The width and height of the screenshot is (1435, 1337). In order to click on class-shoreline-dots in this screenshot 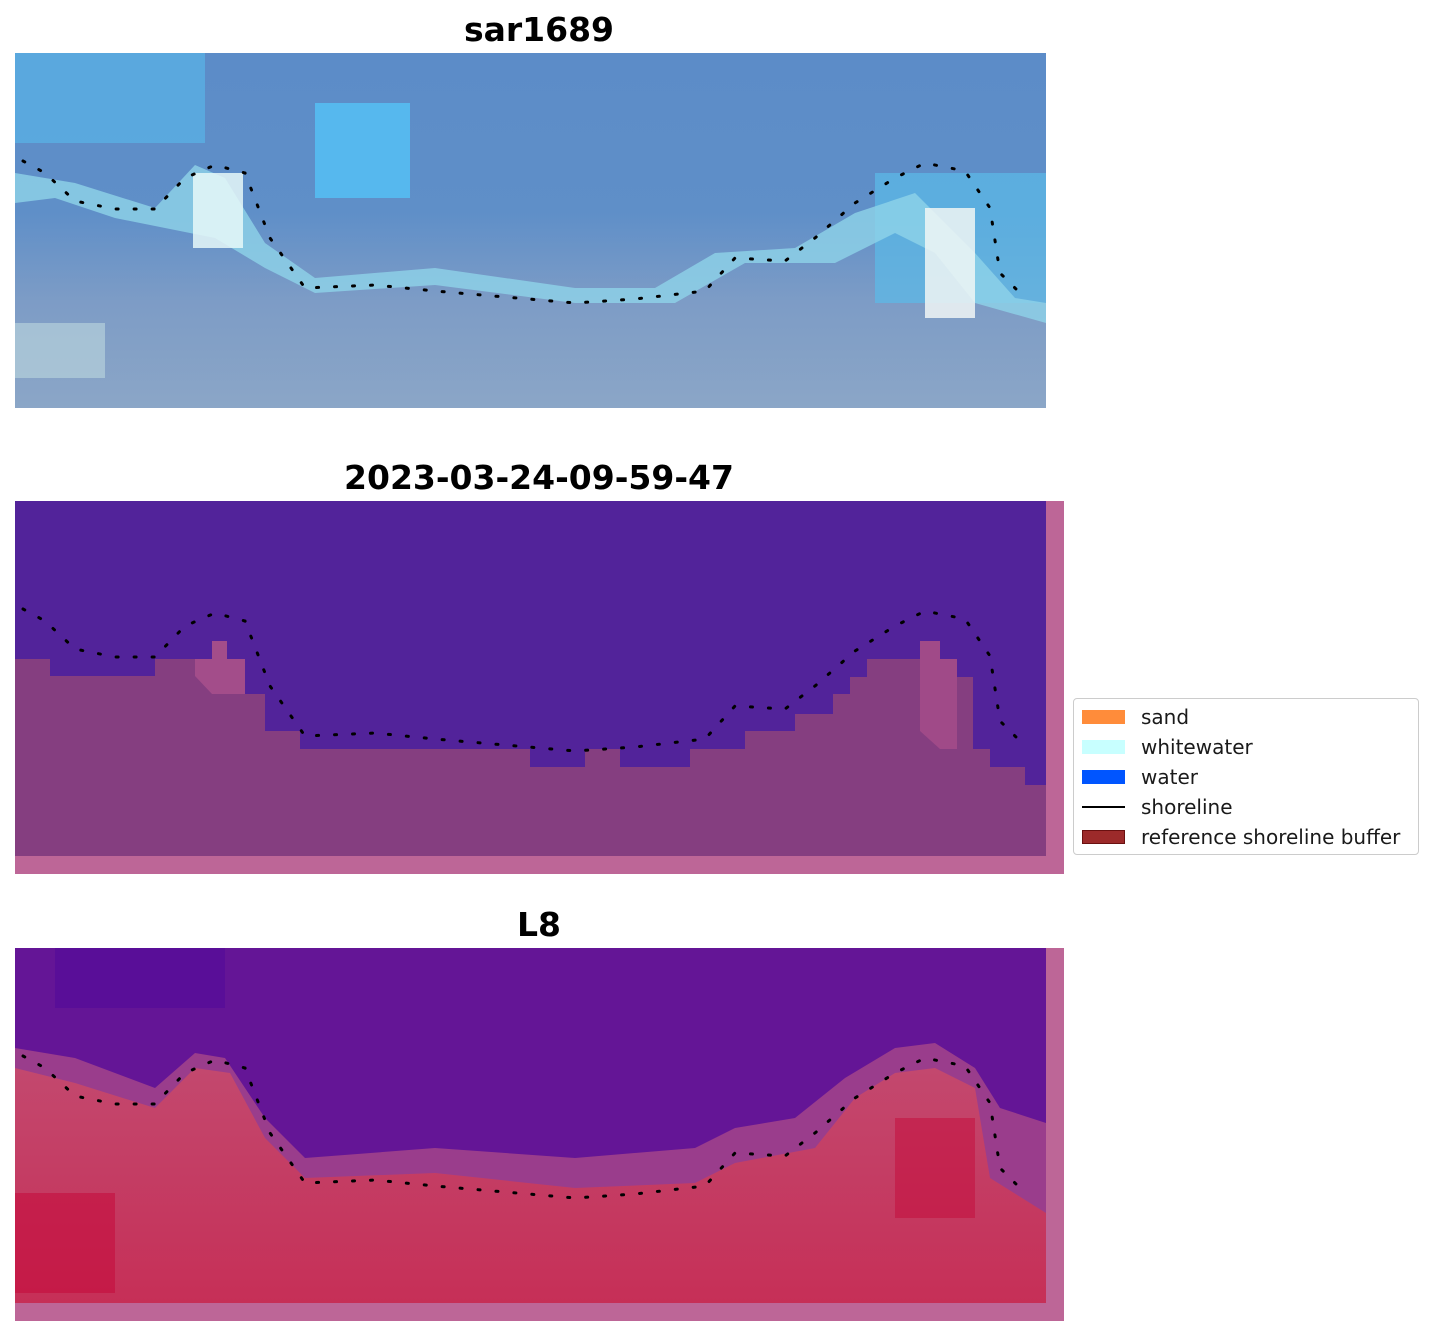, I will do `click(521, 680)`.